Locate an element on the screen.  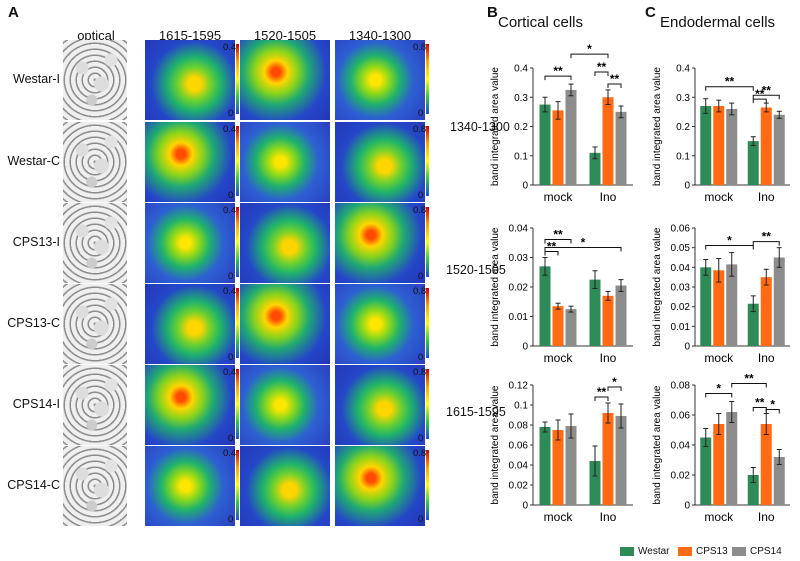
band-label-1340: 1340-1300 is located at coordinates (480, 127).